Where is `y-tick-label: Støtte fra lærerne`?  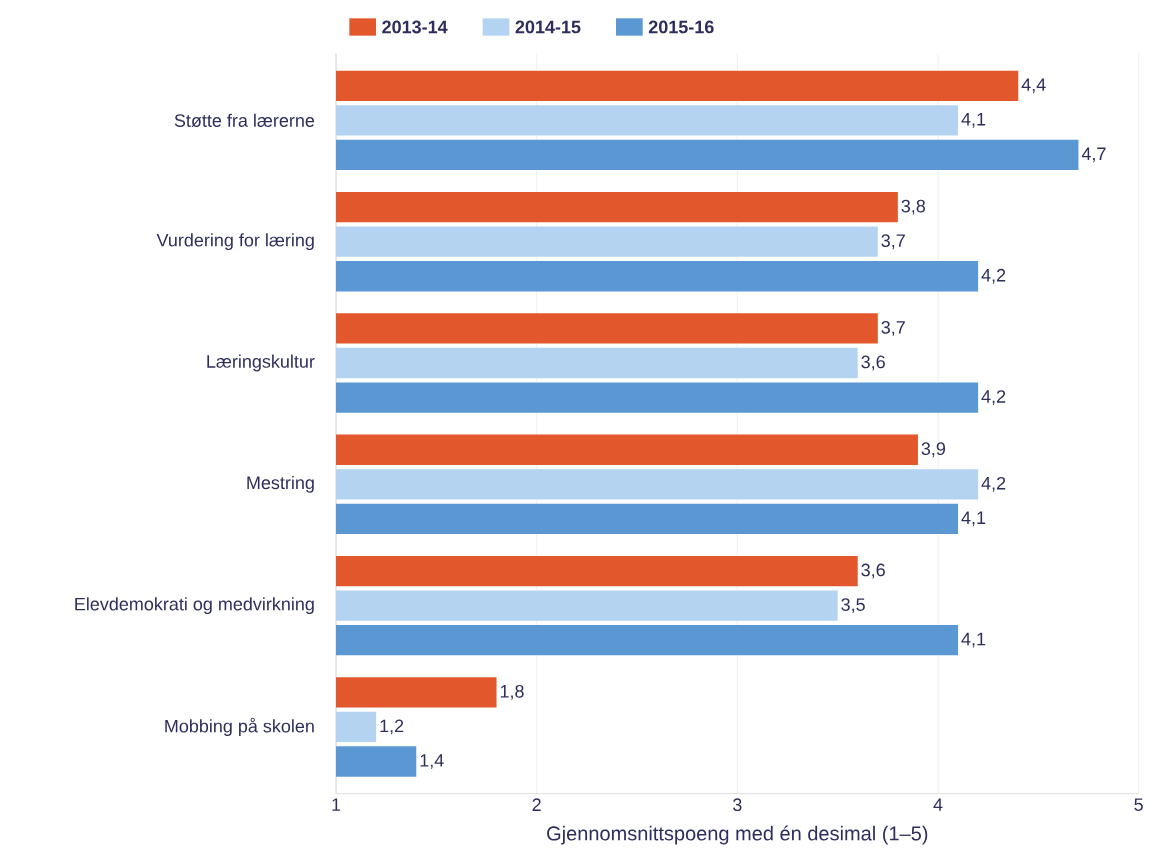
y-tick-label: Støtte fra lærerne is located at coordinates (244, 120).